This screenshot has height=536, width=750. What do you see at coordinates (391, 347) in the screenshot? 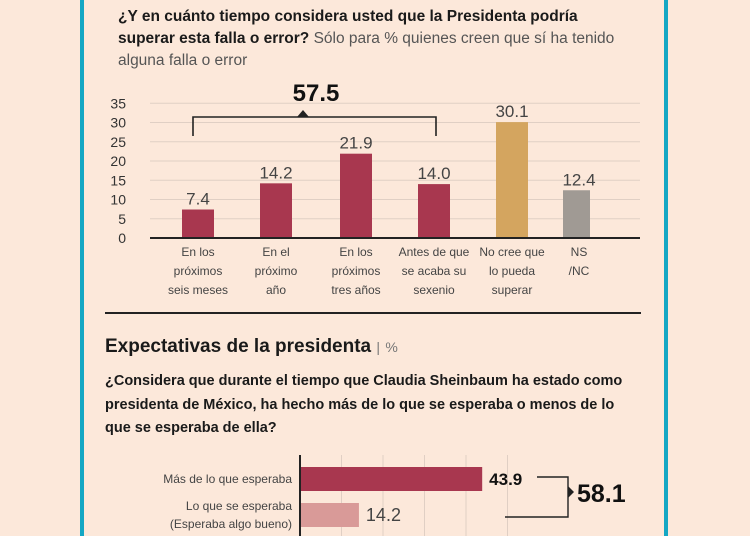
I see `section-unit: %` at bounding box center [391, 347].